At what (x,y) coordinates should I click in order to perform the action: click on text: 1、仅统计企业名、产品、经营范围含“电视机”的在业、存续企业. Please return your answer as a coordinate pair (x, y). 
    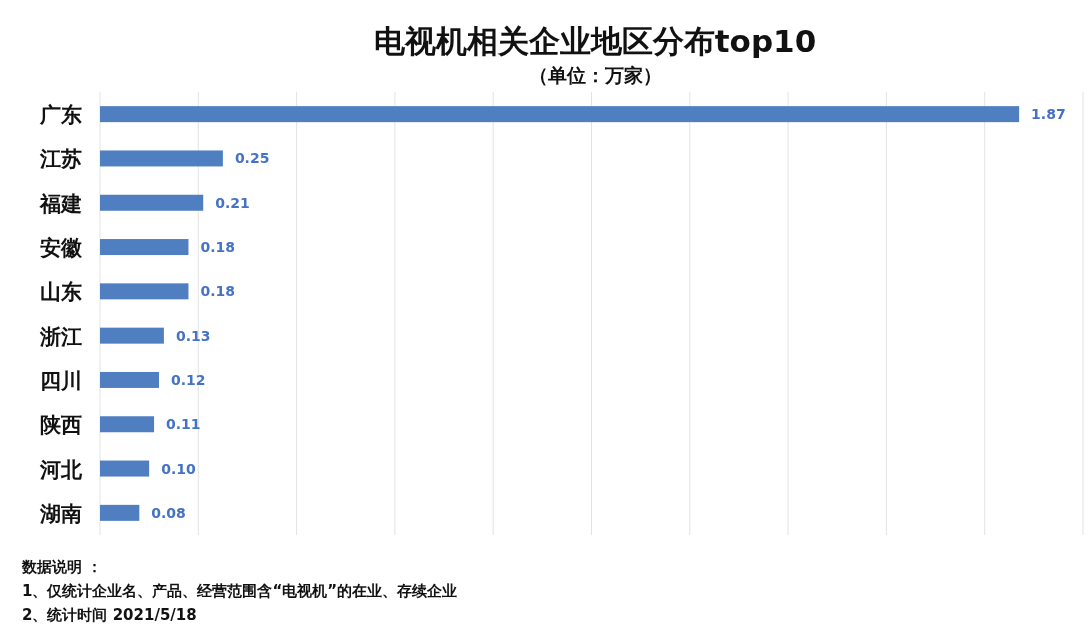
    Looking at the image, I should click on (240, 591).